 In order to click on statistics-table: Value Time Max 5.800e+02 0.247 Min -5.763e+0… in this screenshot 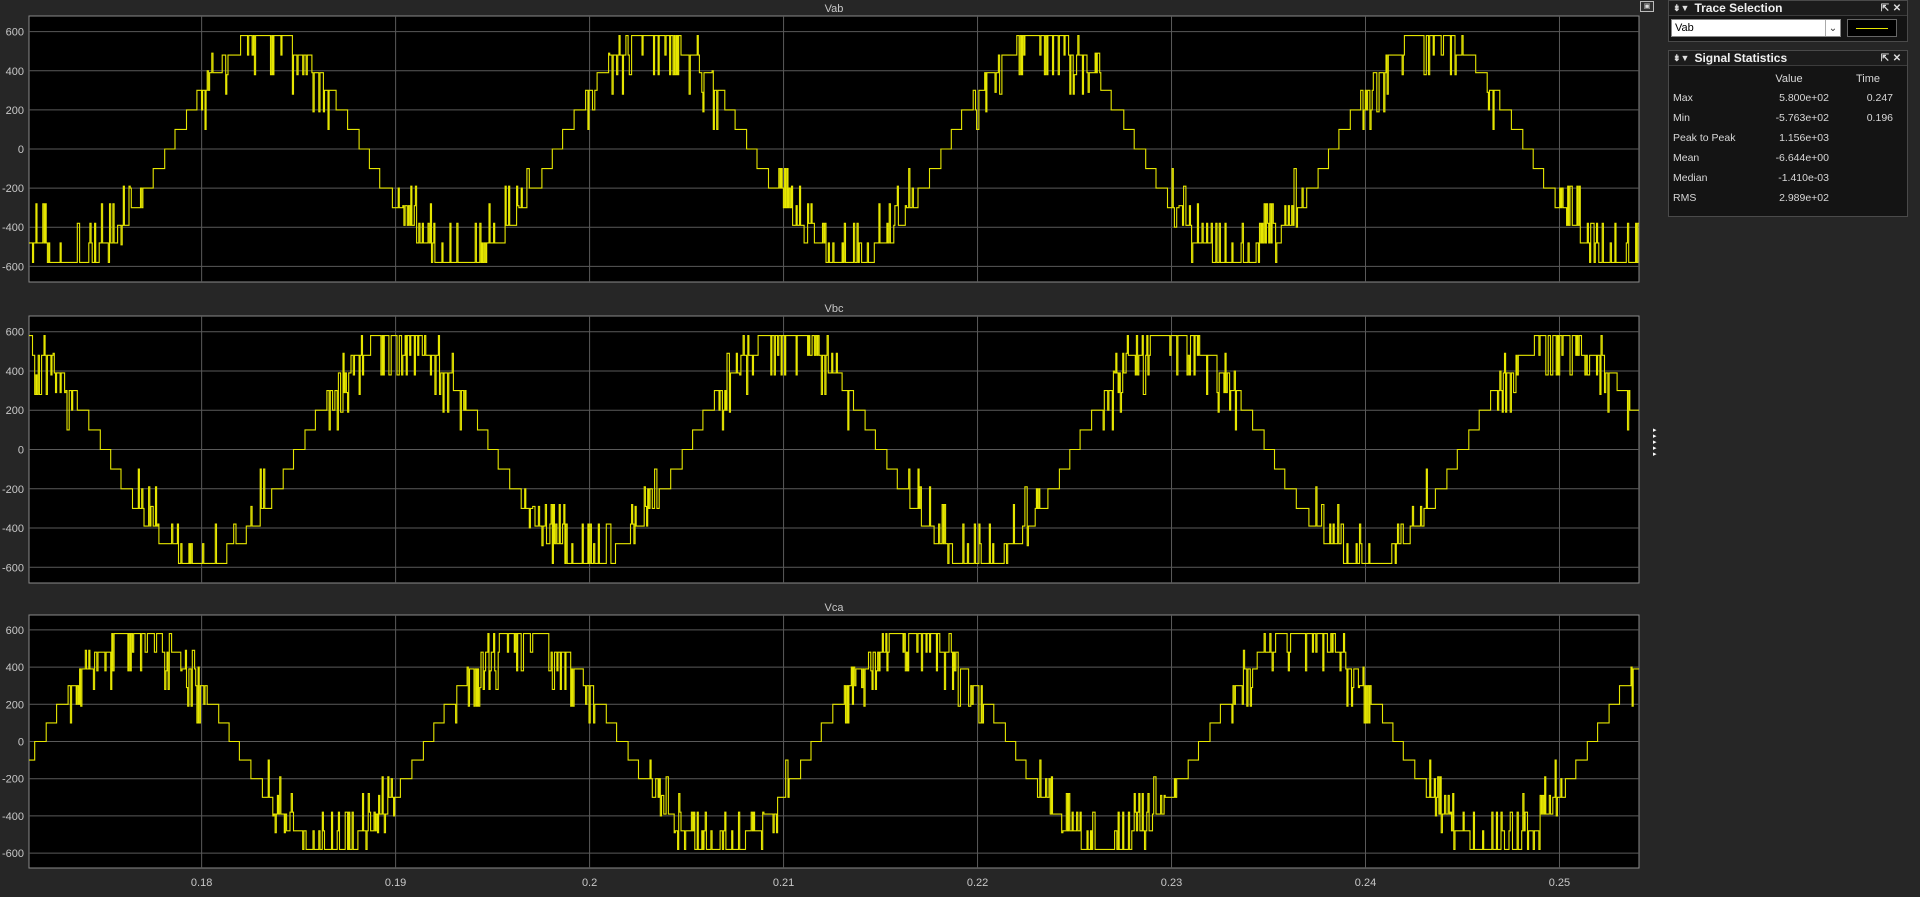, I will do `click(1788, 139)`.